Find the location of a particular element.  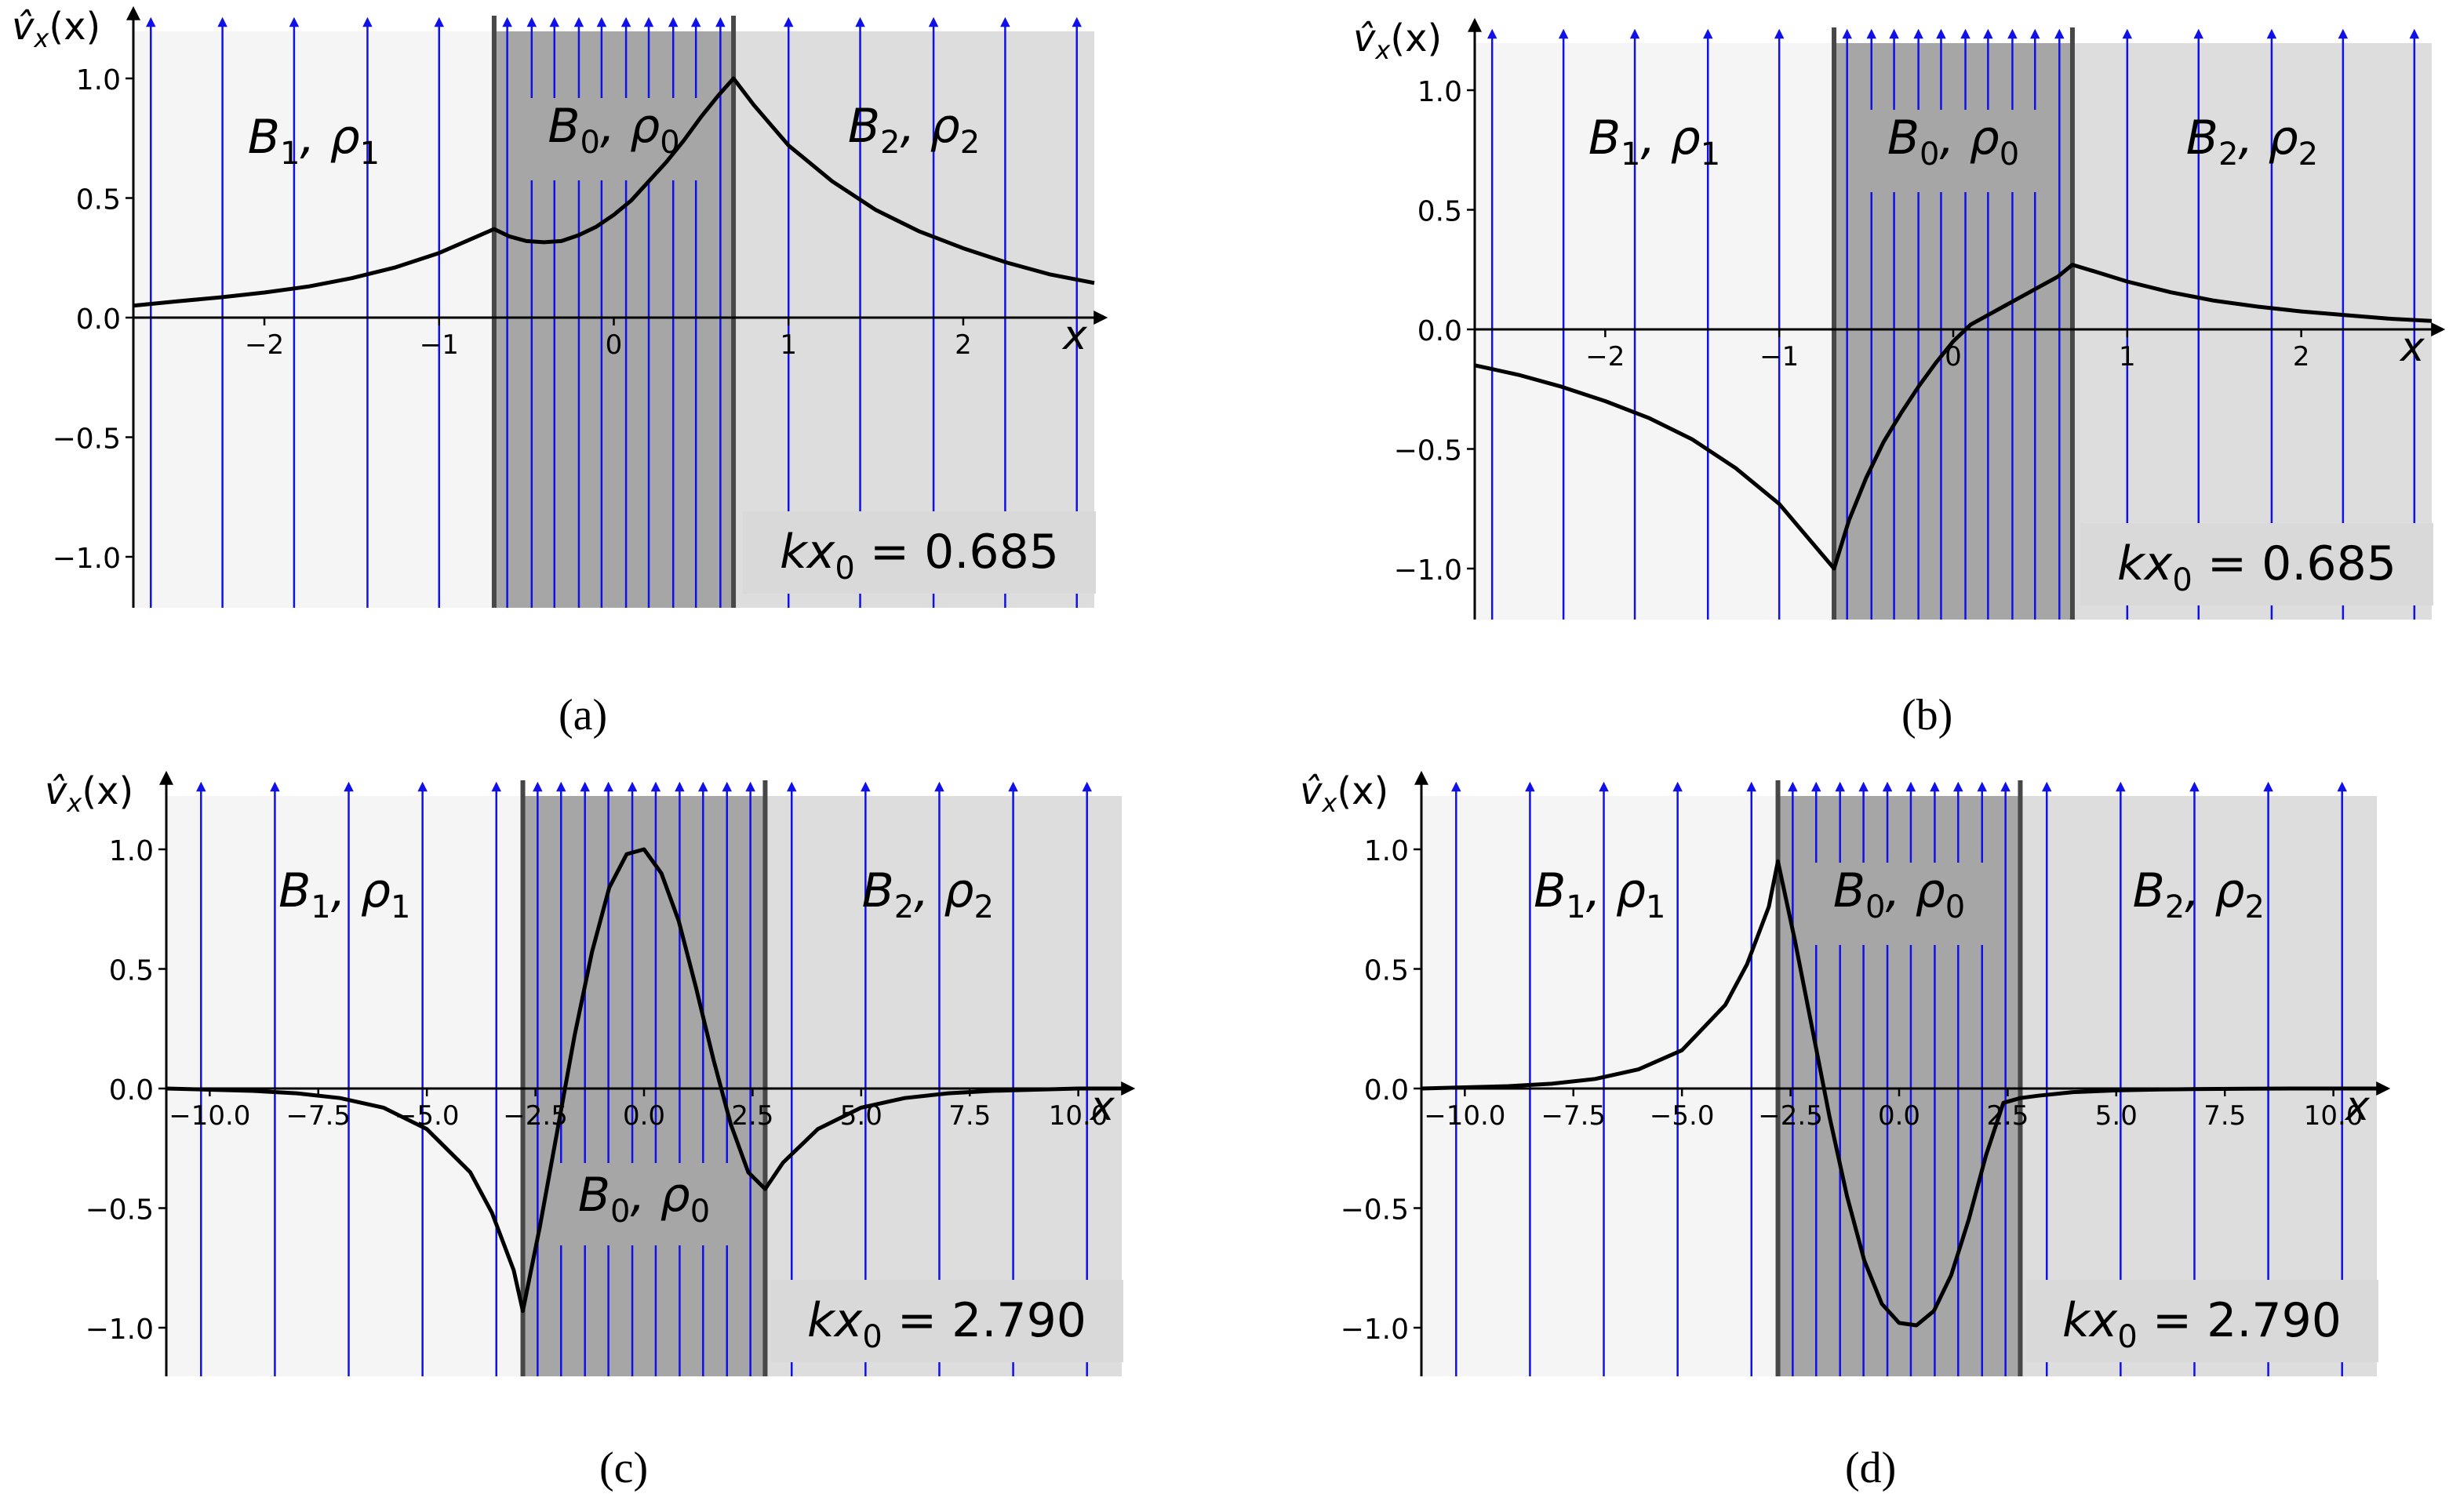

caption-d: (d) is located at coordinates (1871, 1468).